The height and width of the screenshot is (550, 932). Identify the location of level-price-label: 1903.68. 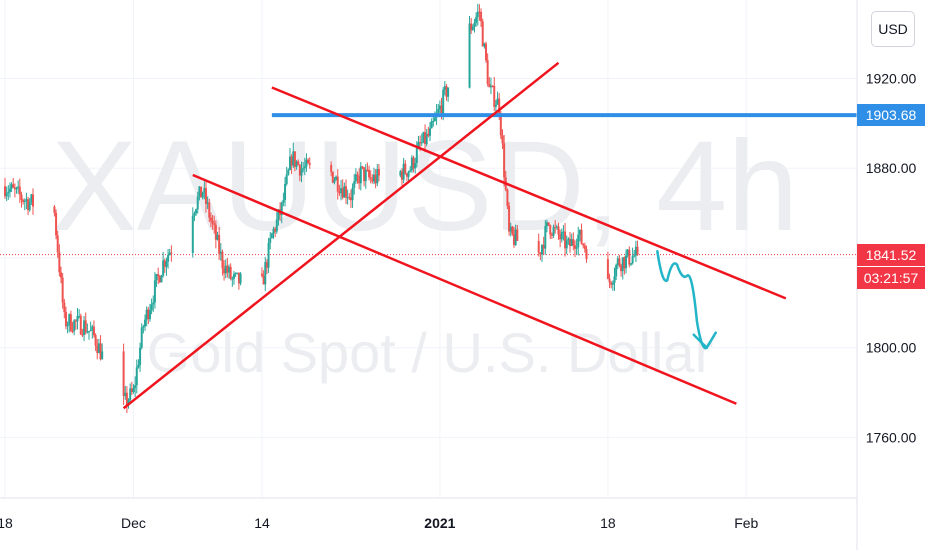
(891, 115).